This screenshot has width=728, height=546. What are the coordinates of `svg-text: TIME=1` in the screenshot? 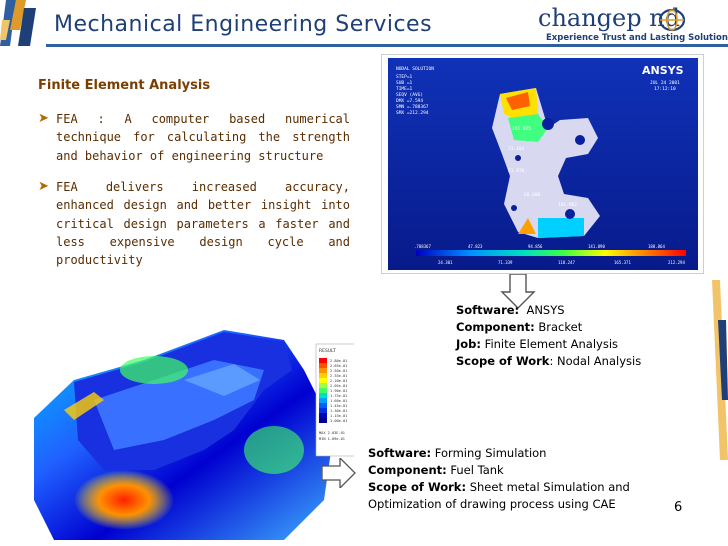 It's located at (404, 89).